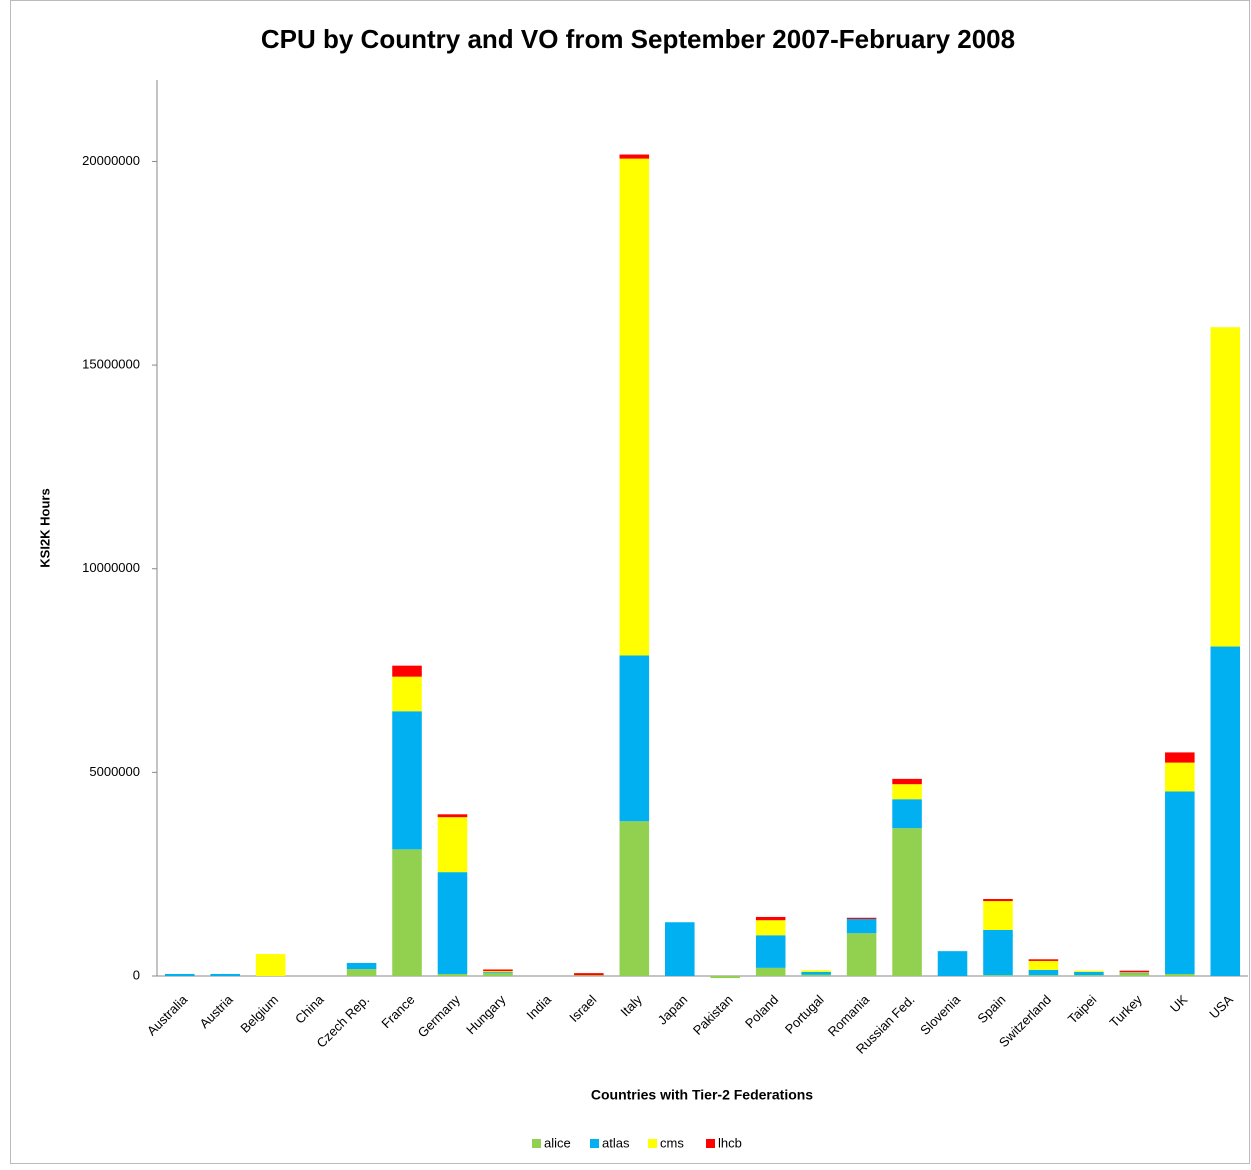 The height and width of the screenshot is (1170, 1251). Describe the element at coordinates (1082, 1009) in the screenshot. I see `x-tick-label: Taipei` at that location.